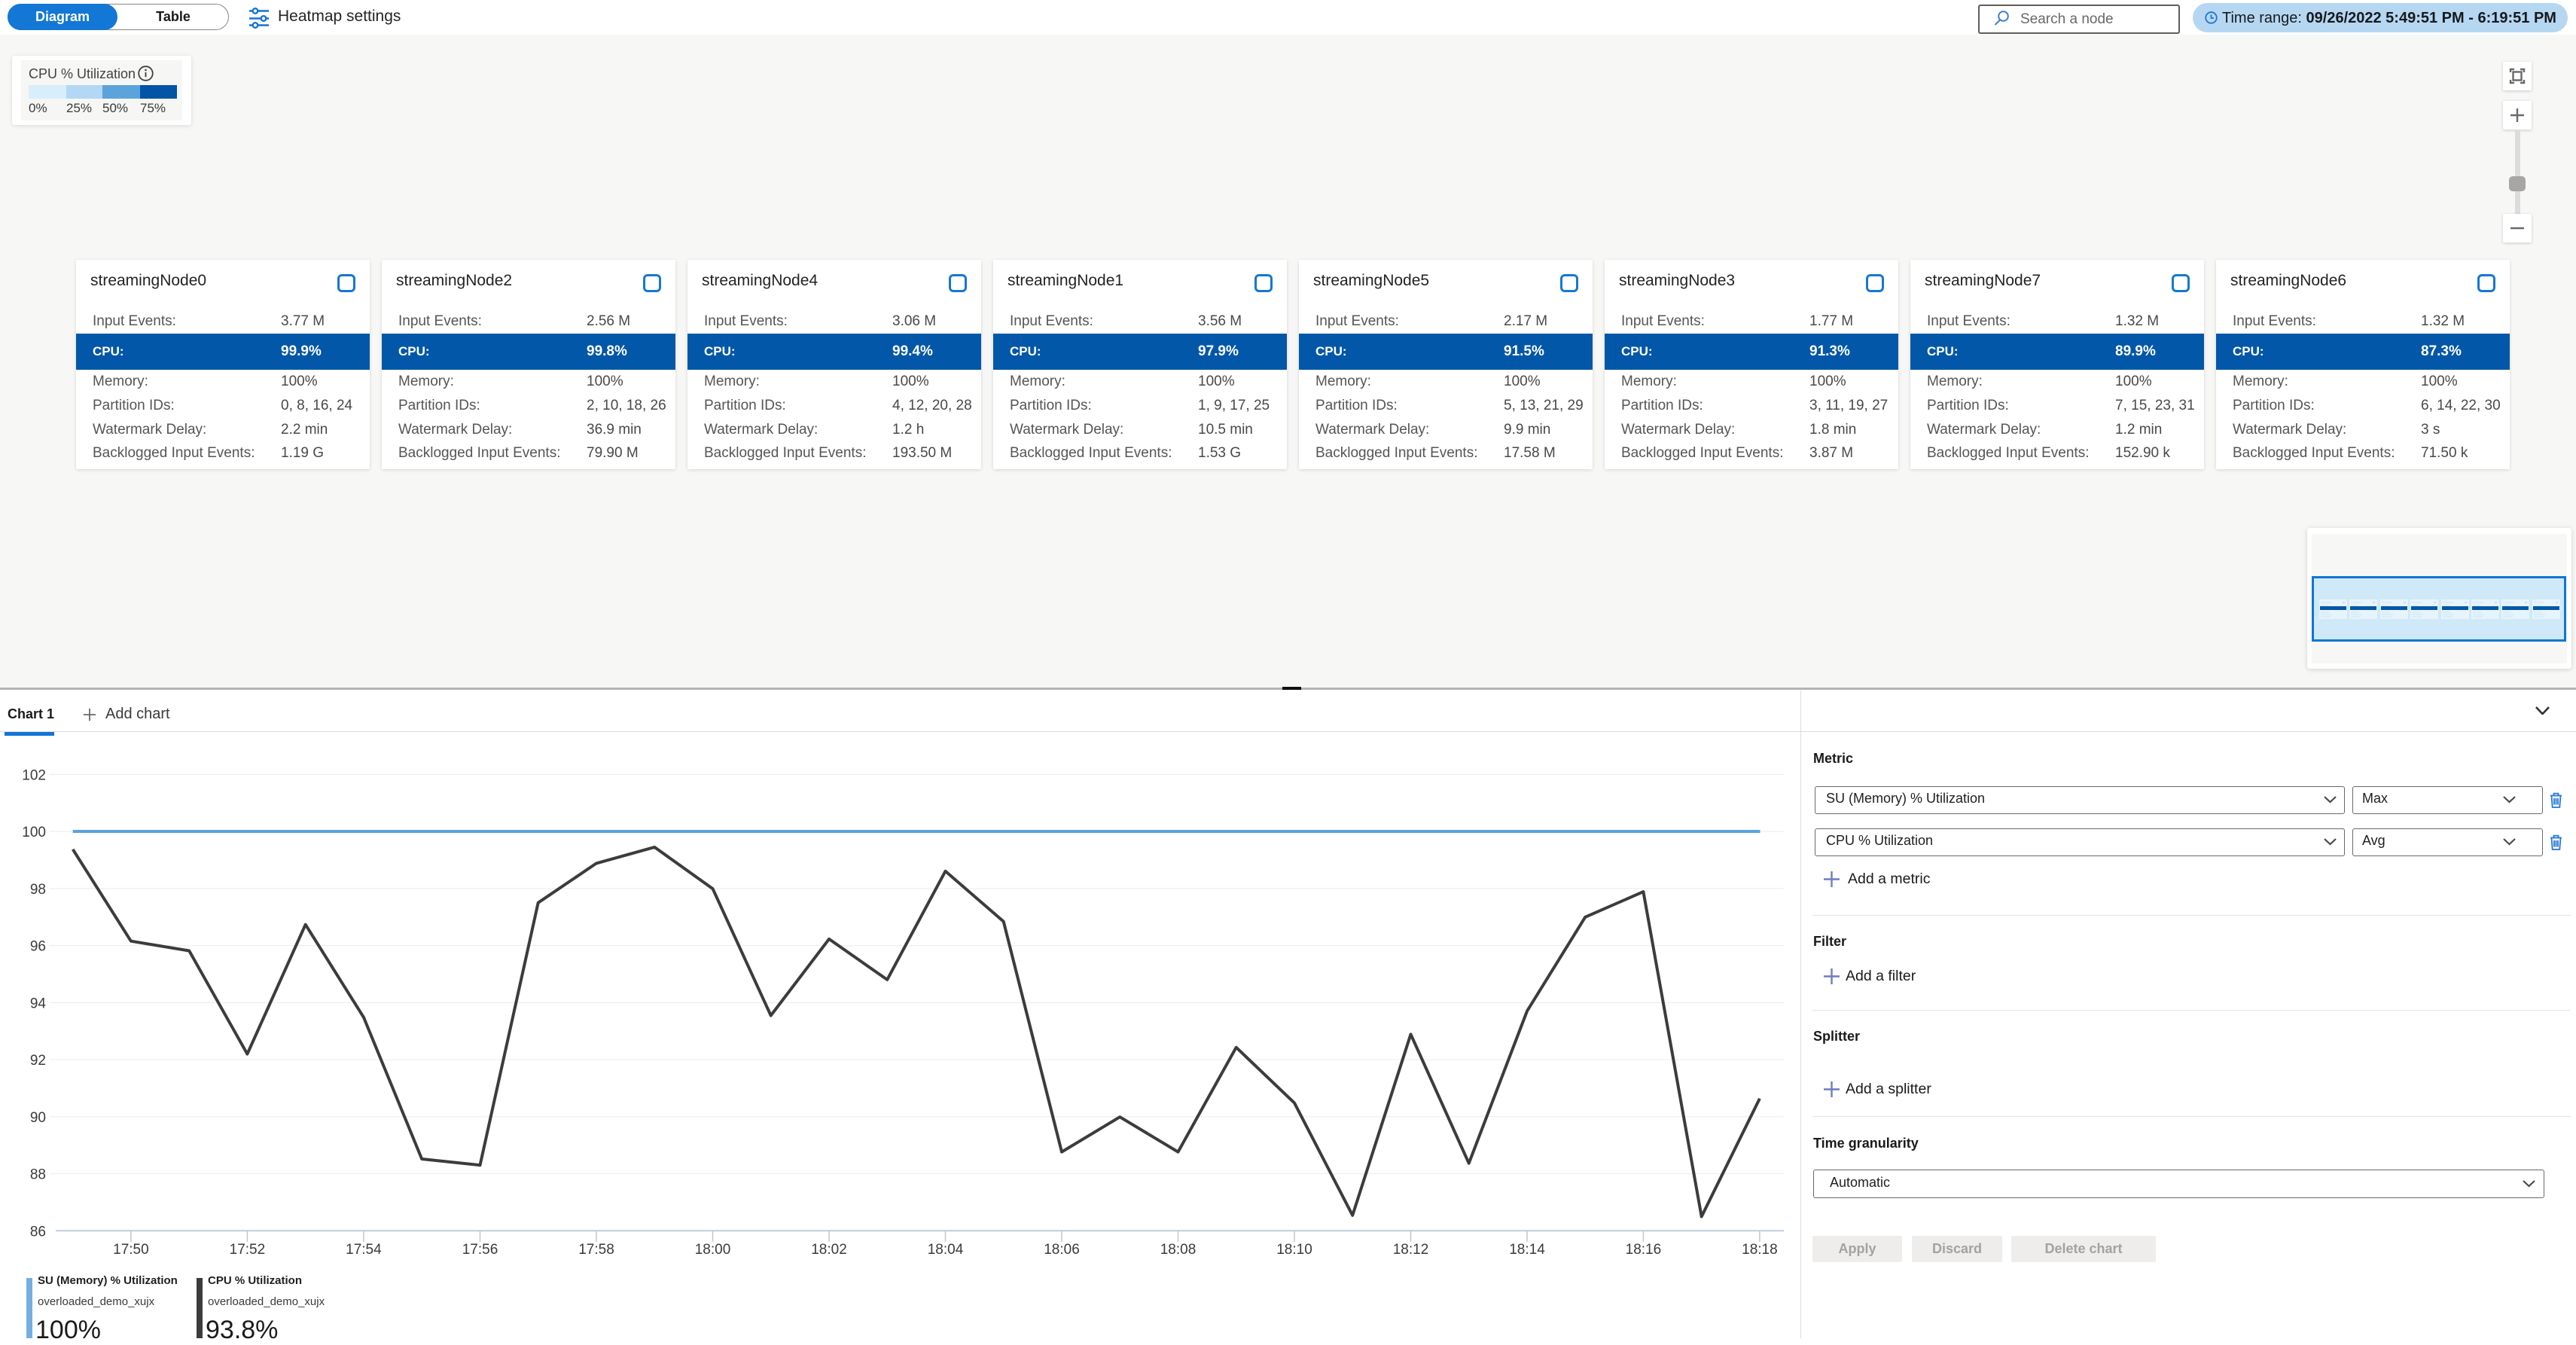  What do you see at coordinates (480, 1250) in the screenshot?
I see `svg-text: 17:56` at bounding box center [480, 1250].